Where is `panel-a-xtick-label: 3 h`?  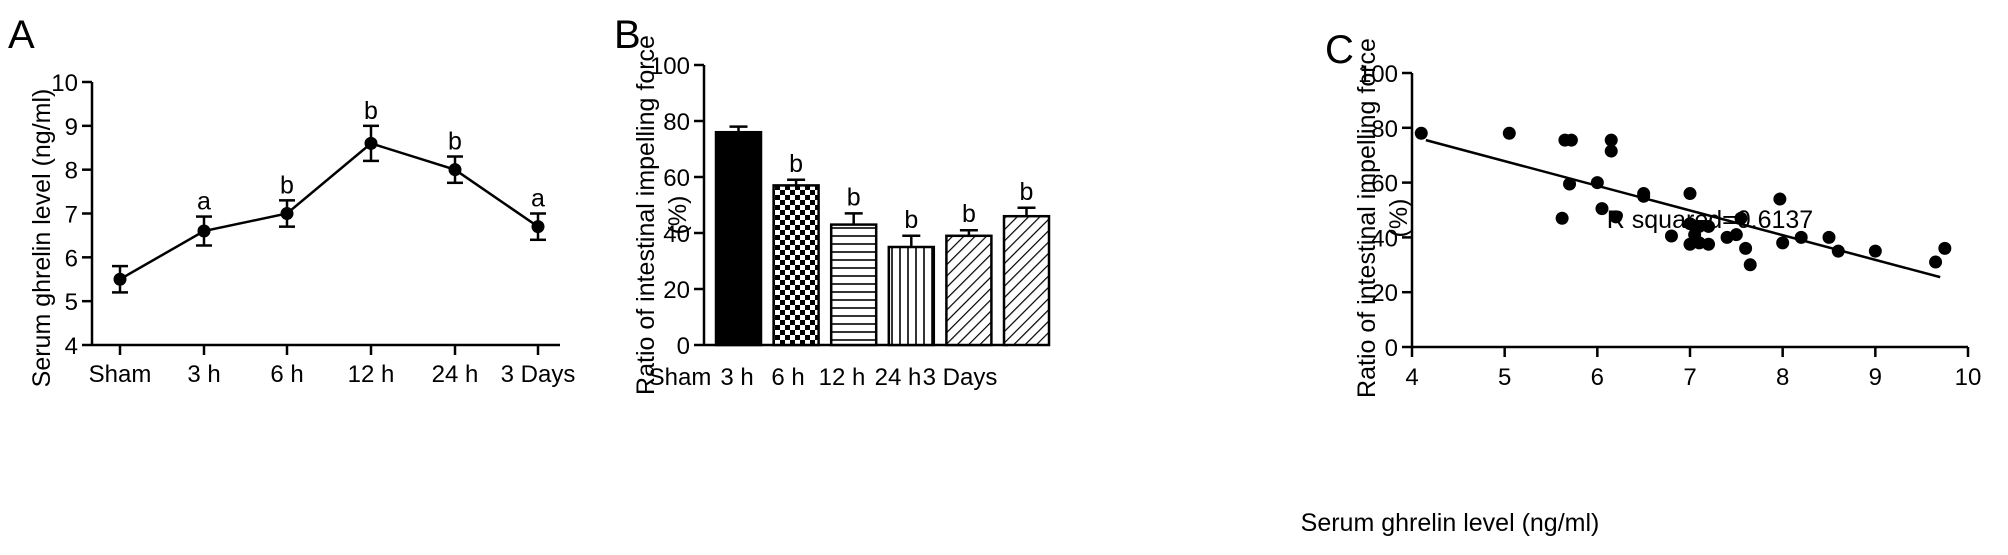 panel-a-xtick-label: 3 h is located at coordinates (203, 374).